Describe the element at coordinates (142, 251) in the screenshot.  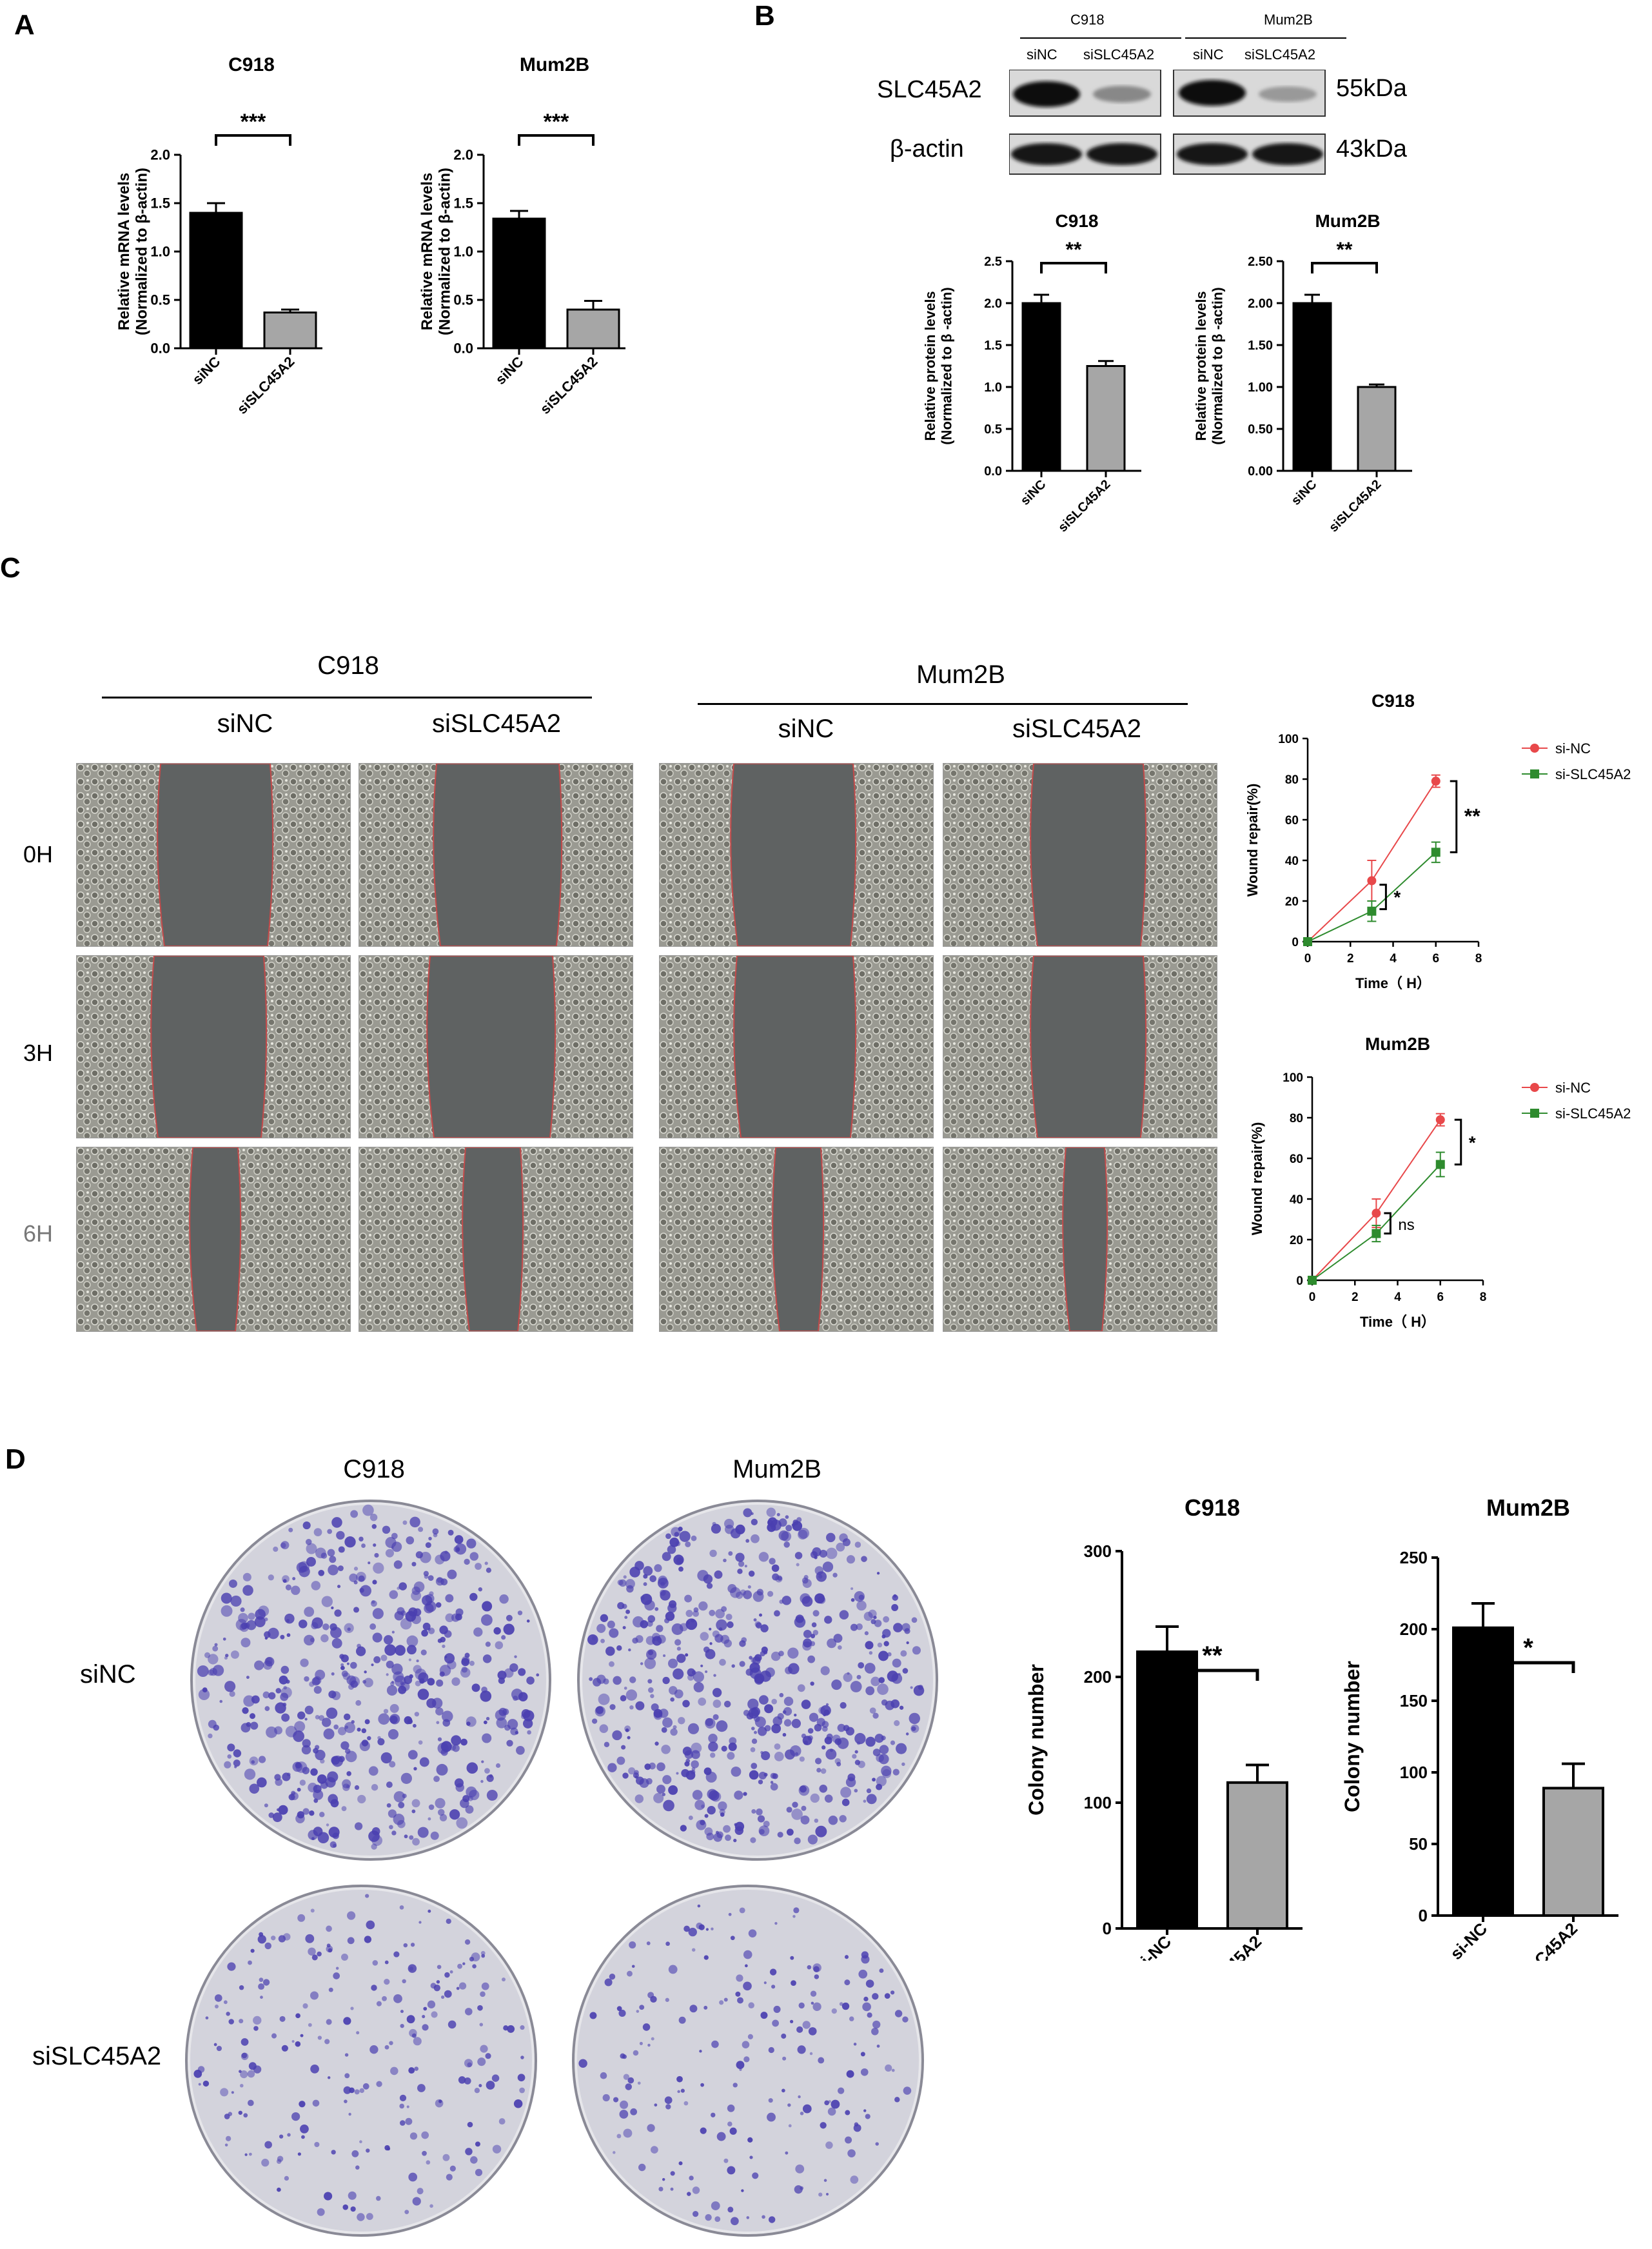
I see `y-axis-label-line: (Normalized to β-actin)` at that location.